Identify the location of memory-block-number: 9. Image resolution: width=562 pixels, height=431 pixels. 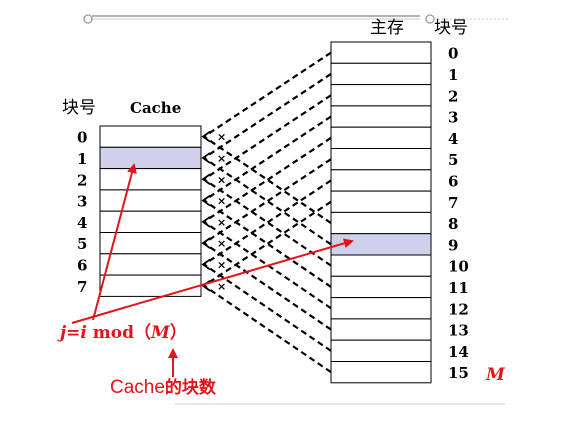
(453, 245).